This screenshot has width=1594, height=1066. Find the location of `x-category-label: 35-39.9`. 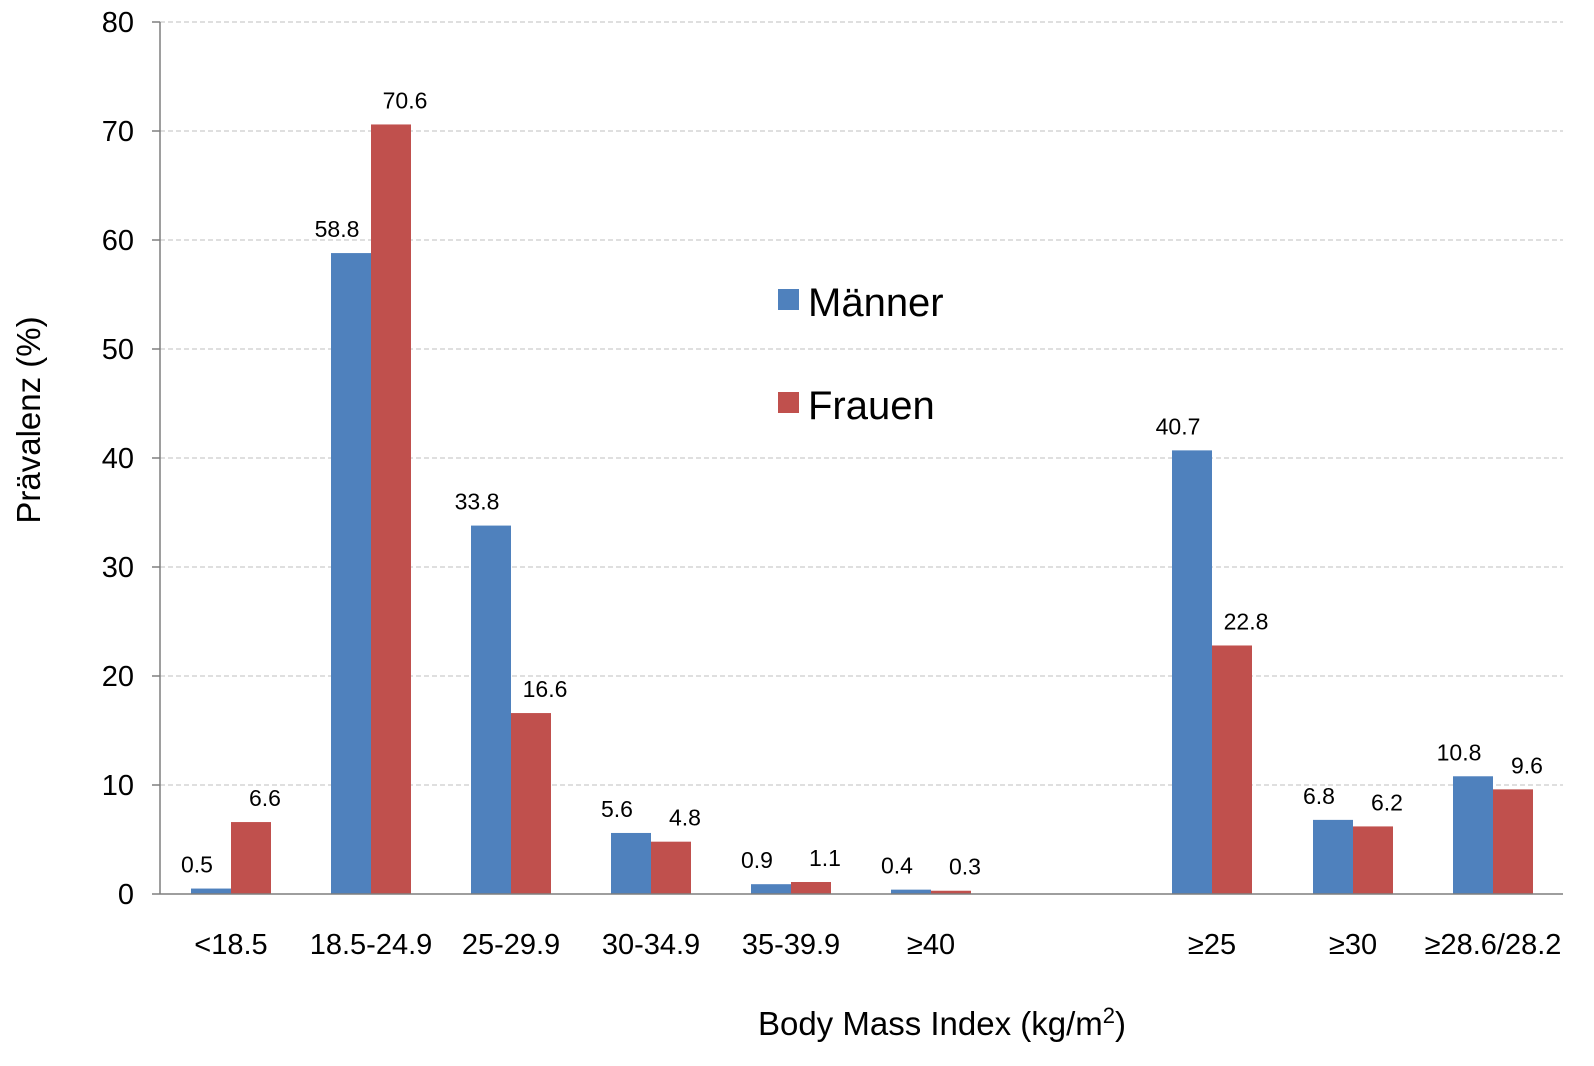

x-category-label: 35-39.9 is located at coordinates (791, 945).